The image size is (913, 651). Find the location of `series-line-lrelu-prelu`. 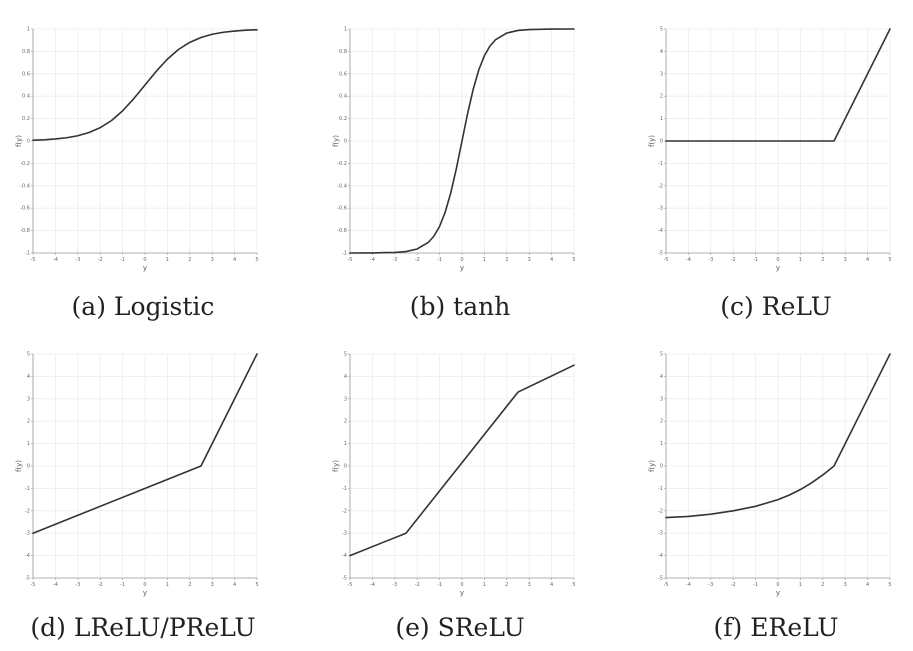

series-line-lrelu-prelu is located at coordinates (145, 443).